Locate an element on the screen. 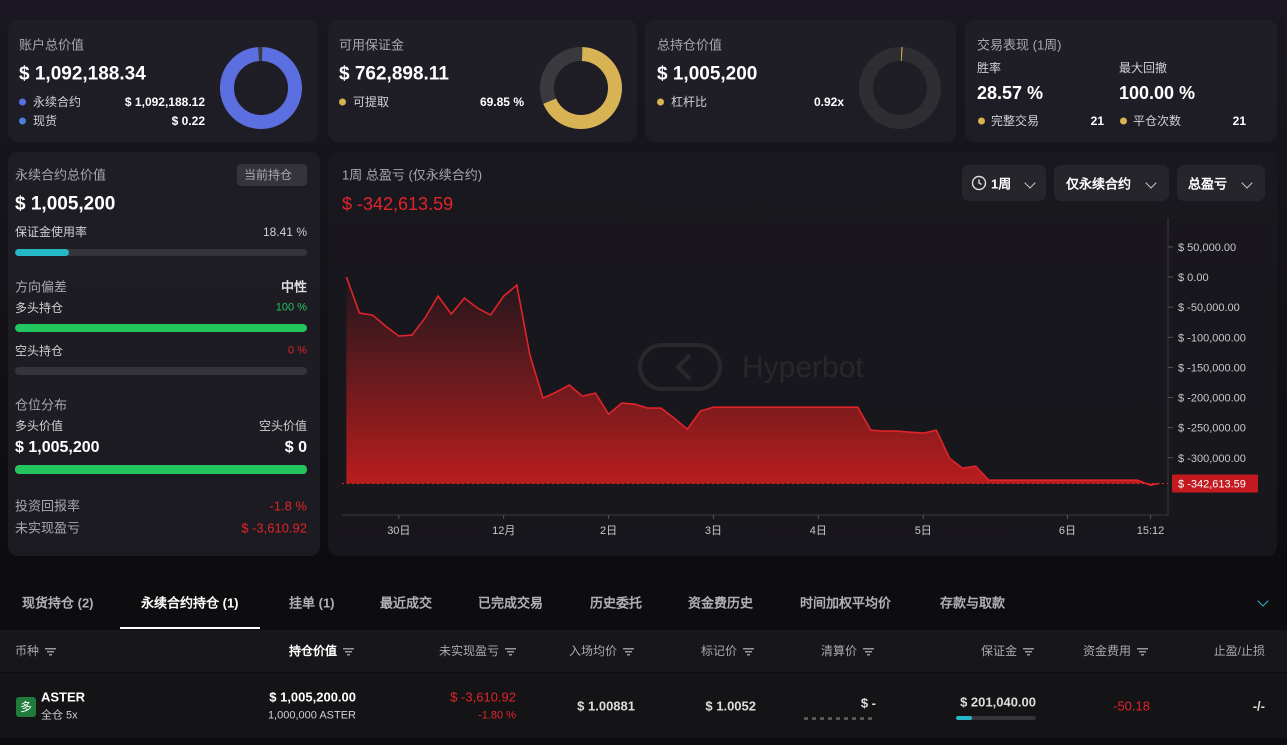 The image size is (1287, 745). stat-label: 最大回撤 is located at coordinates (1143, 68).